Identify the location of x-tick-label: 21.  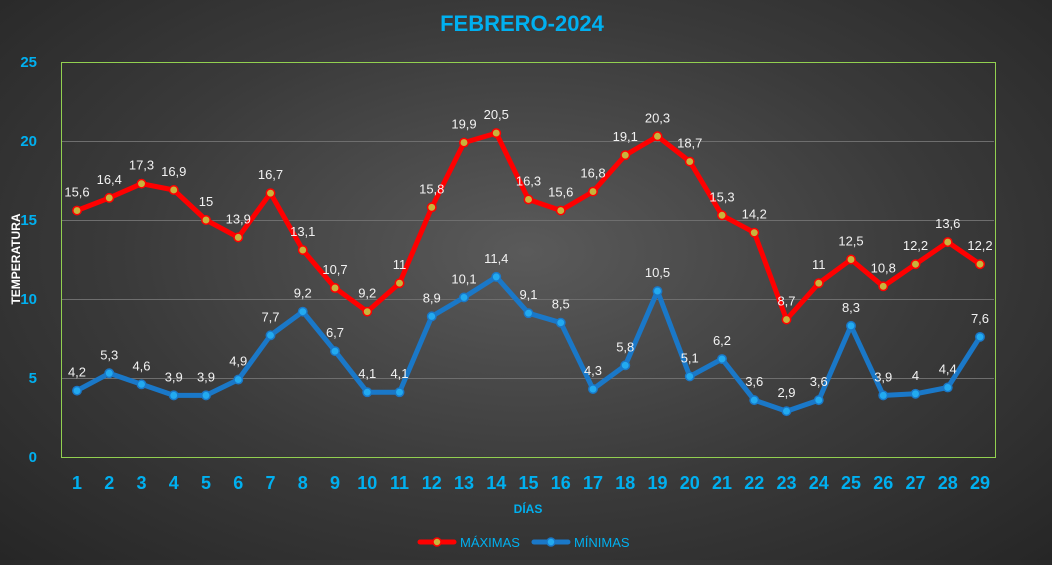
(722, 483).